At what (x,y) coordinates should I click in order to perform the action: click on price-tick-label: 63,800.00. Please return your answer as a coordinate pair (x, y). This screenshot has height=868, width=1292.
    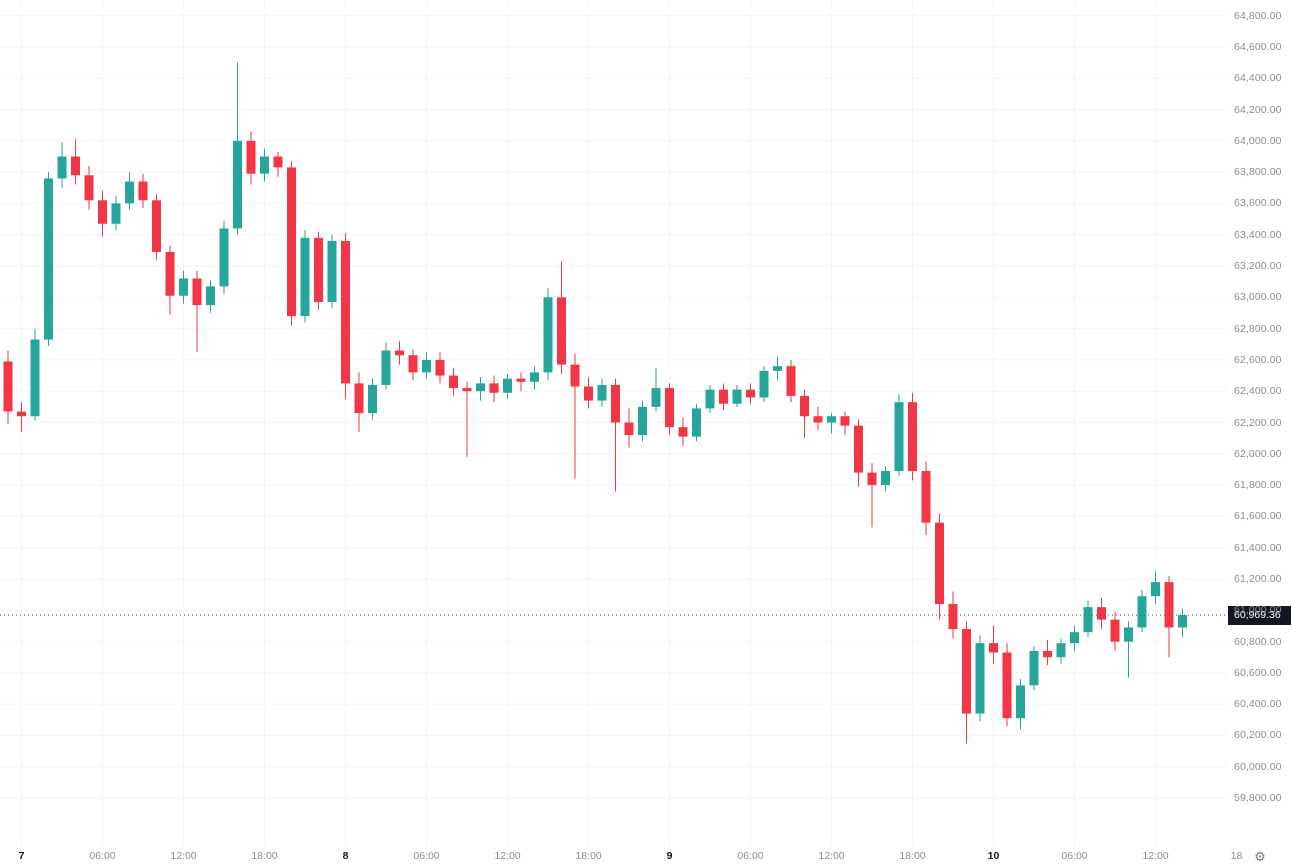
    Looking at the image, I should click on (1258, 172).